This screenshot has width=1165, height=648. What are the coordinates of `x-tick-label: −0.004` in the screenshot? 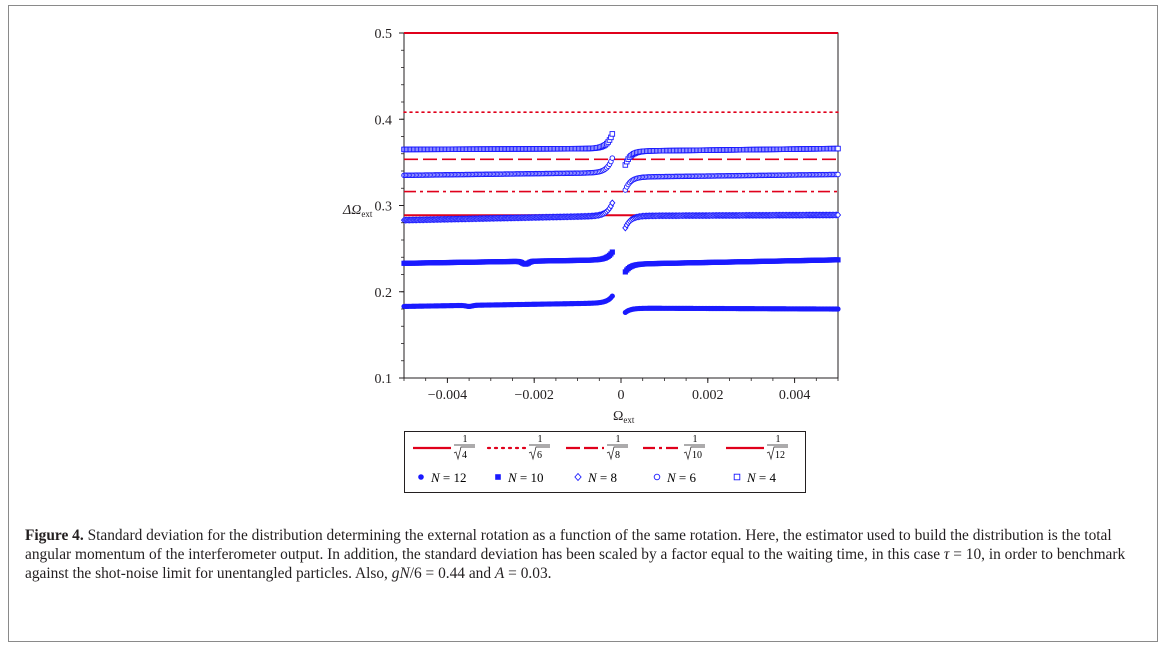 It's located at (447, 395).